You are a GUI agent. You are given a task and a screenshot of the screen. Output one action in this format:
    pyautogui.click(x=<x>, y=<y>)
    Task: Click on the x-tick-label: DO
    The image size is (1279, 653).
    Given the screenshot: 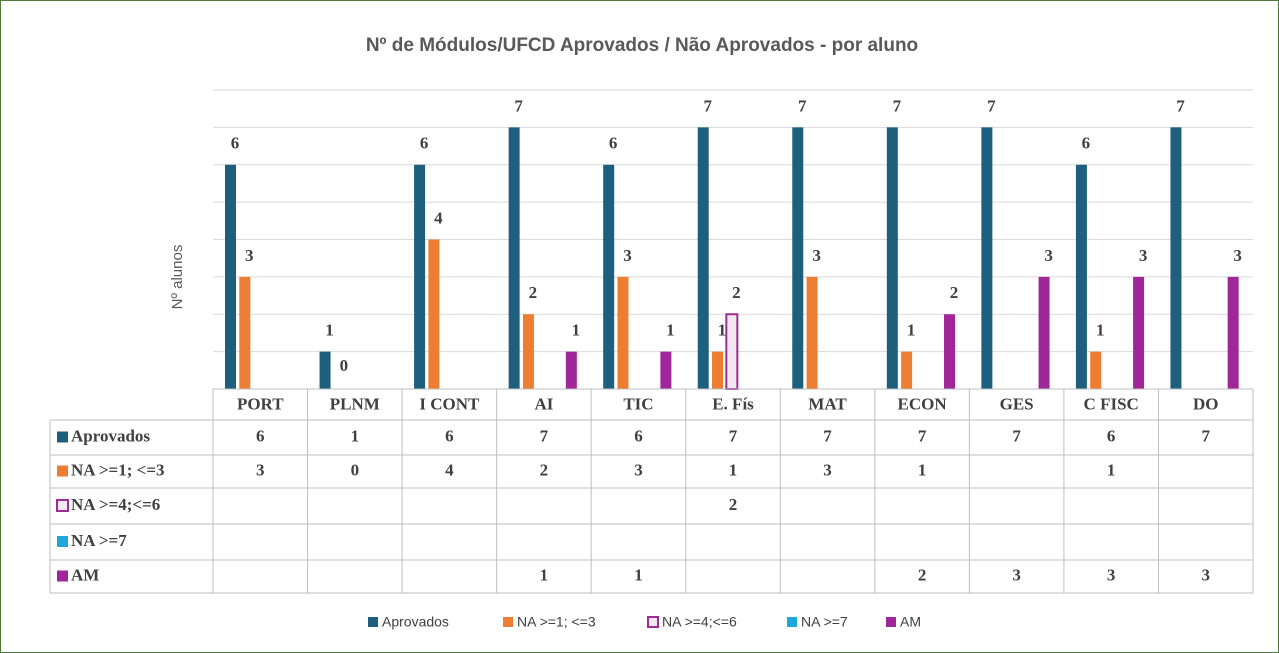 What is the action you would take?
    pyautogui.click(x=1206, y=403)
    